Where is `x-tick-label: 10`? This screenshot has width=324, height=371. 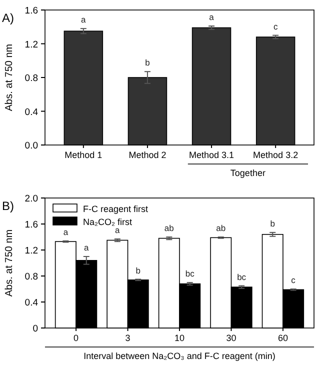
x-tick-label: 10 is located at coordinates (179, 338).